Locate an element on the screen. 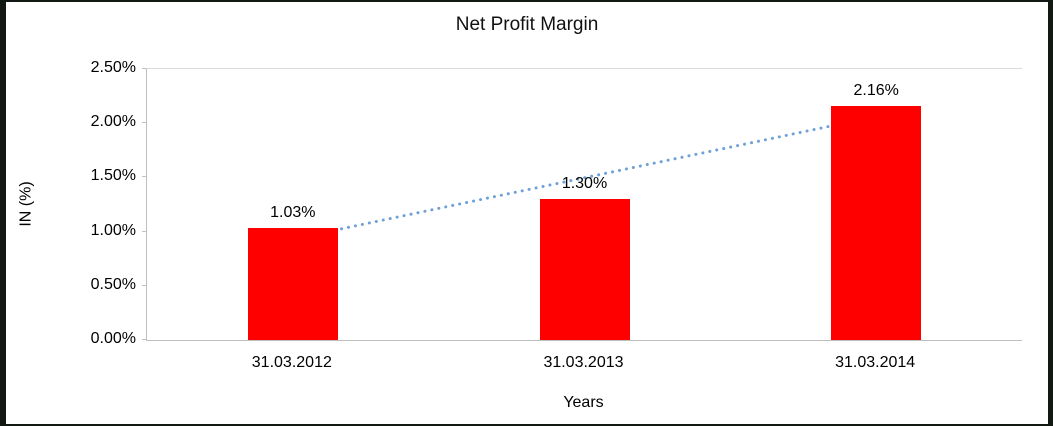  bar-value-label: 2.16% is located at coordinates (876, 90).